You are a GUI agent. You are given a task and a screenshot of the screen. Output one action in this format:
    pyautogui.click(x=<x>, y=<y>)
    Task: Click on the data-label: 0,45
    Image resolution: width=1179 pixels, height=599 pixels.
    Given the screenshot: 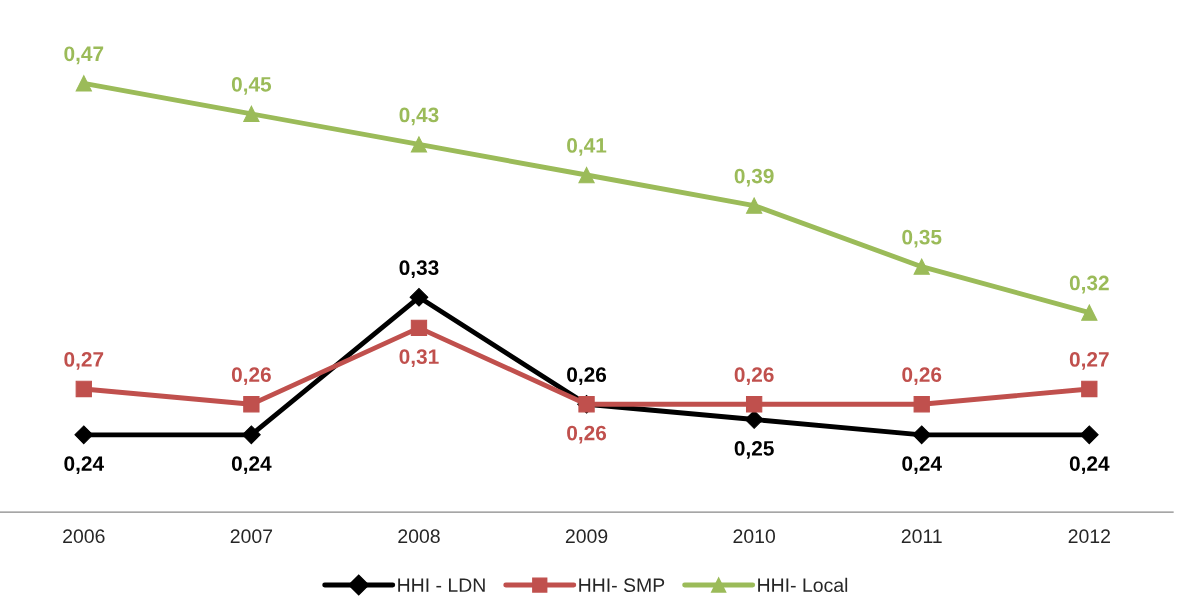 What is the action you would take?
    pyautogui.click(x=251, y=85)
    